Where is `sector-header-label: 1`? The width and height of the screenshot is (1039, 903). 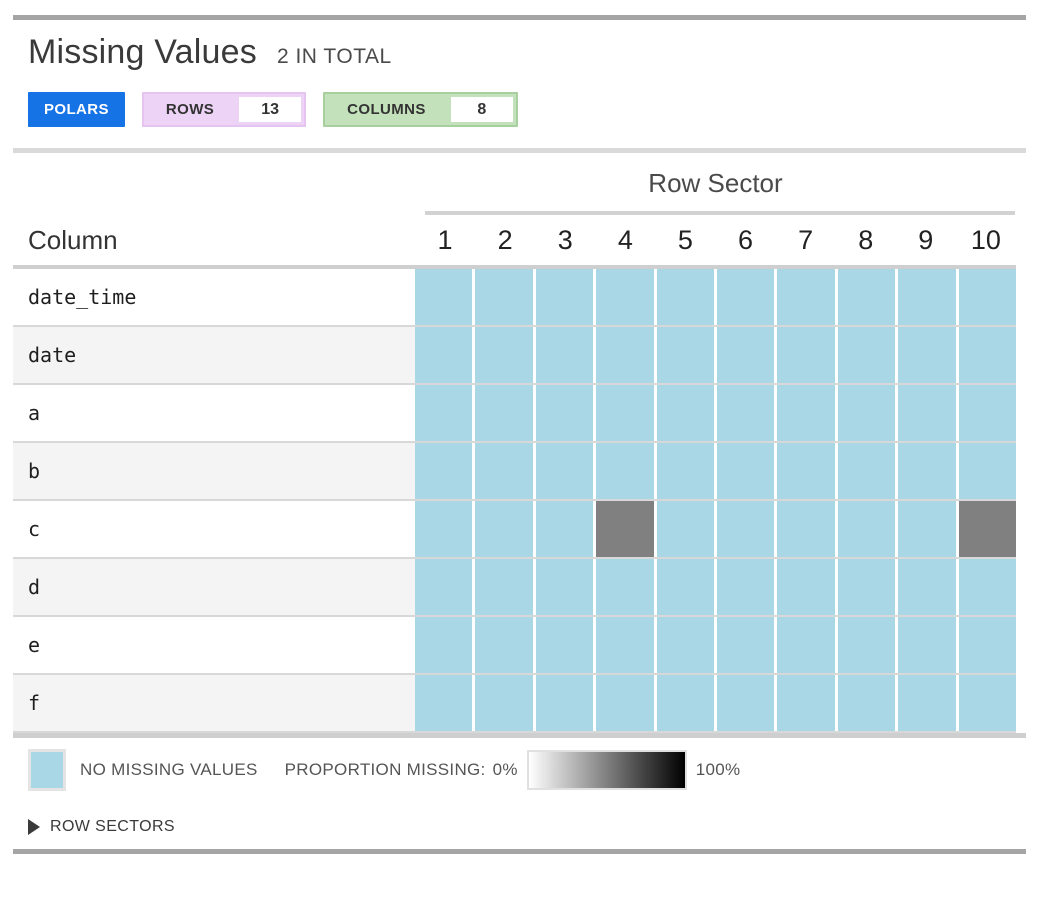
sector-header-label: 1 is located at coordinates (445, 240).